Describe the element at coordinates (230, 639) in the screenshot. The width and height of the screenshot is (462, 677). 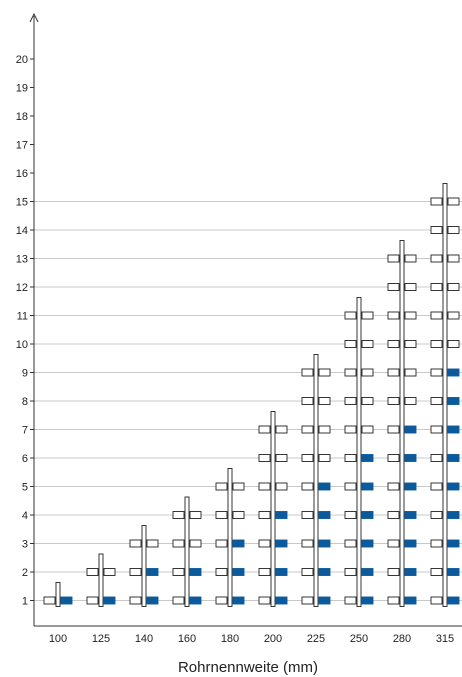
I see `x-tick-label: 180` at that location.